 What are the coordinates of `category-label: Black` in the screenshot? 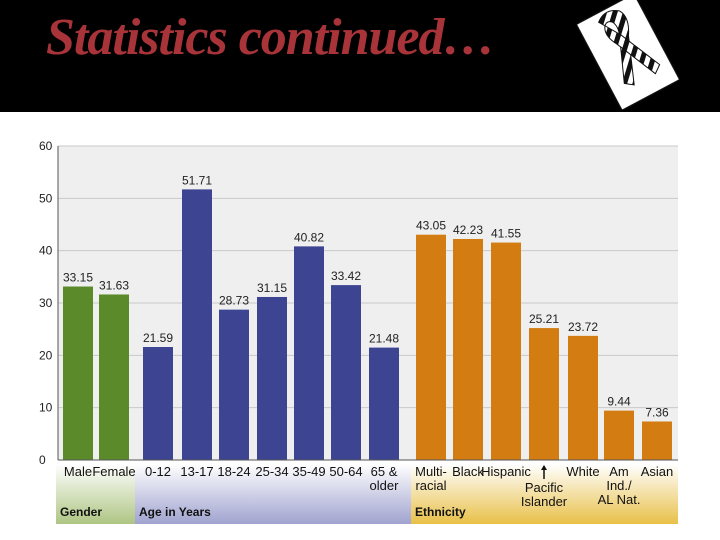 It's located at (468, 471).